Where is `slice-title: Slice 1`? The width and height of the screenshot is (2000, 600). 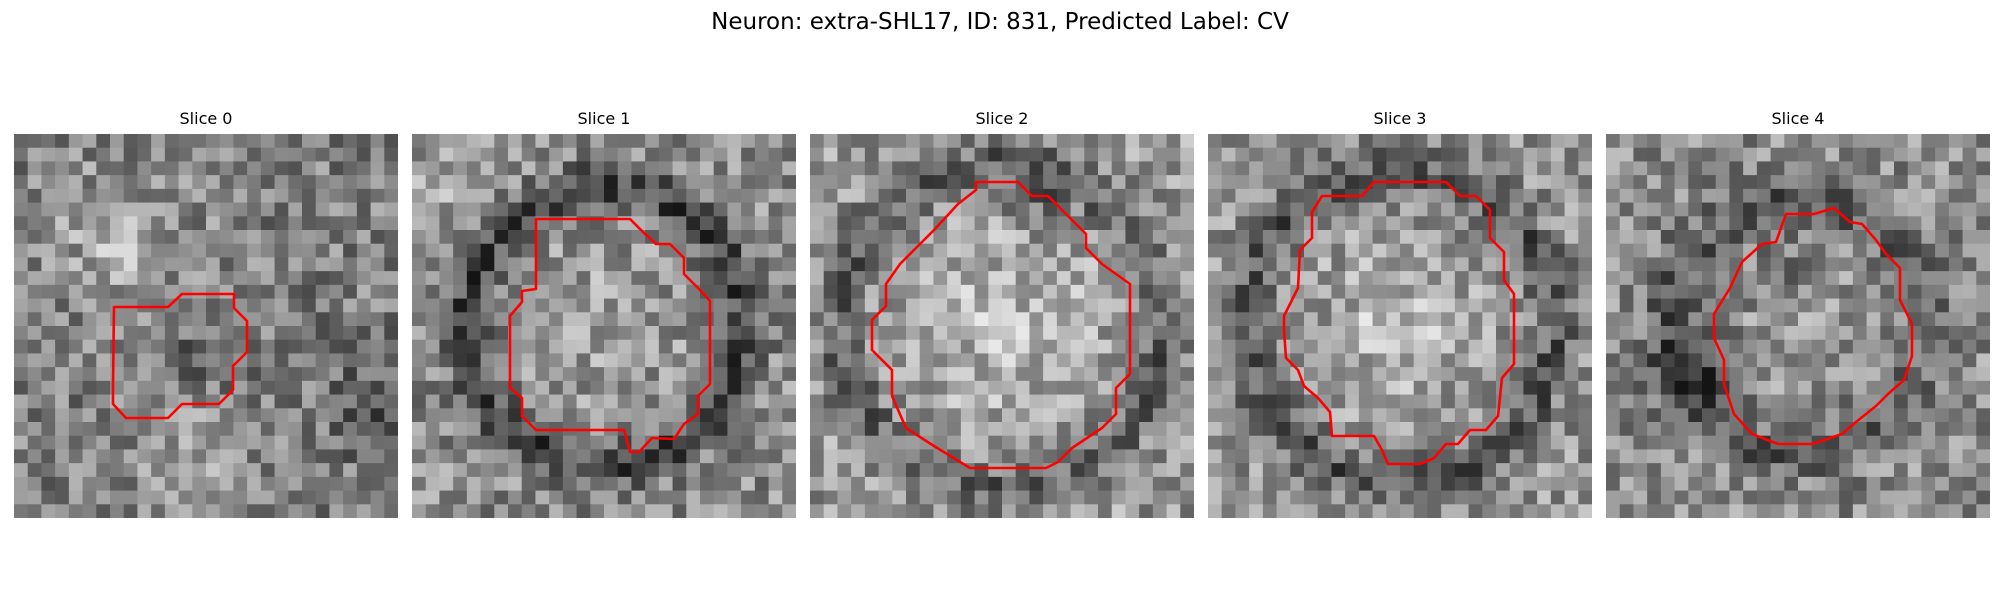 slice-title: Slice 1 is located at coordinates (604, 118).